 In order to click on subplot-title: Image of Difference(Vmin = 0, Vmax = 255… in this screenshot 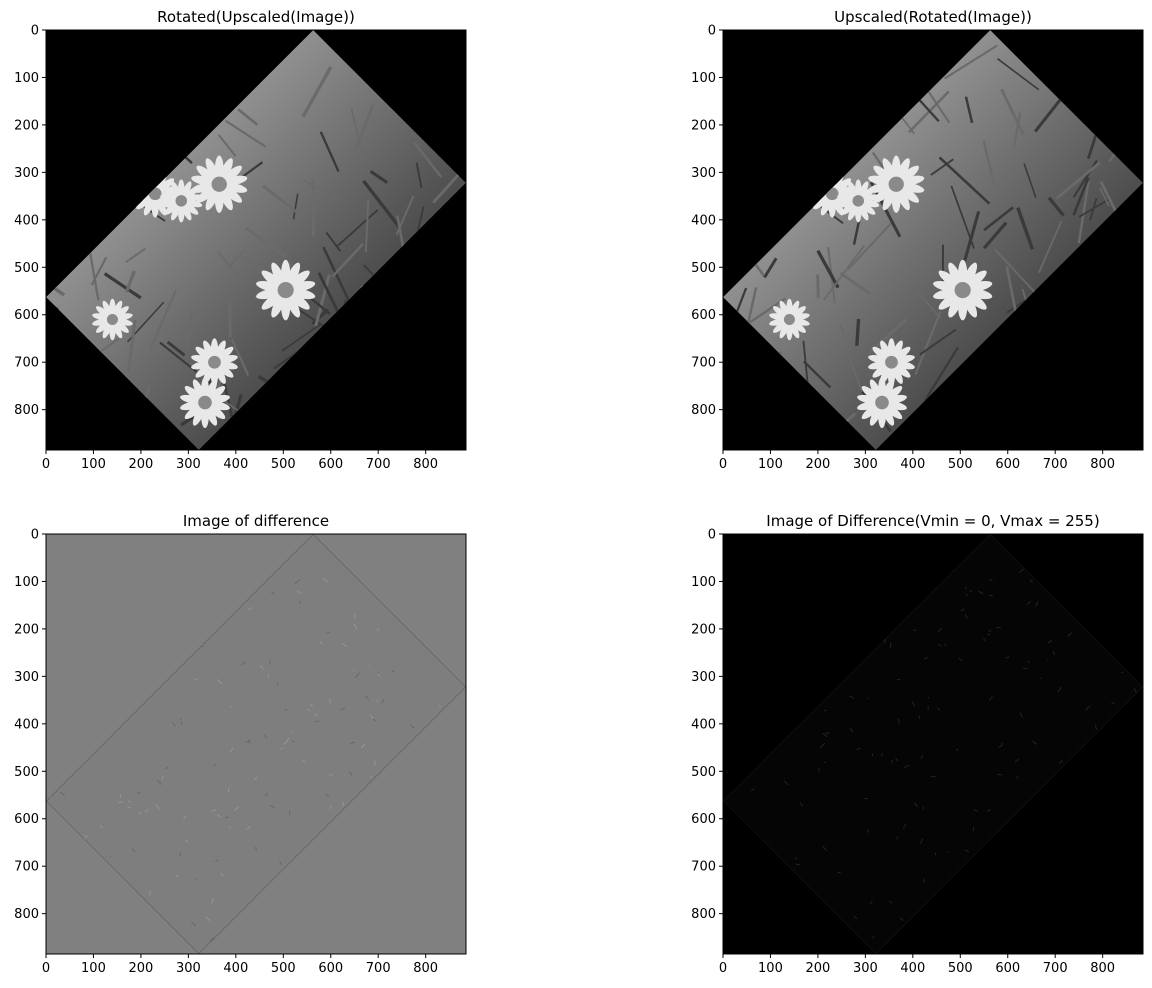, I will do `click(932, 521)`.